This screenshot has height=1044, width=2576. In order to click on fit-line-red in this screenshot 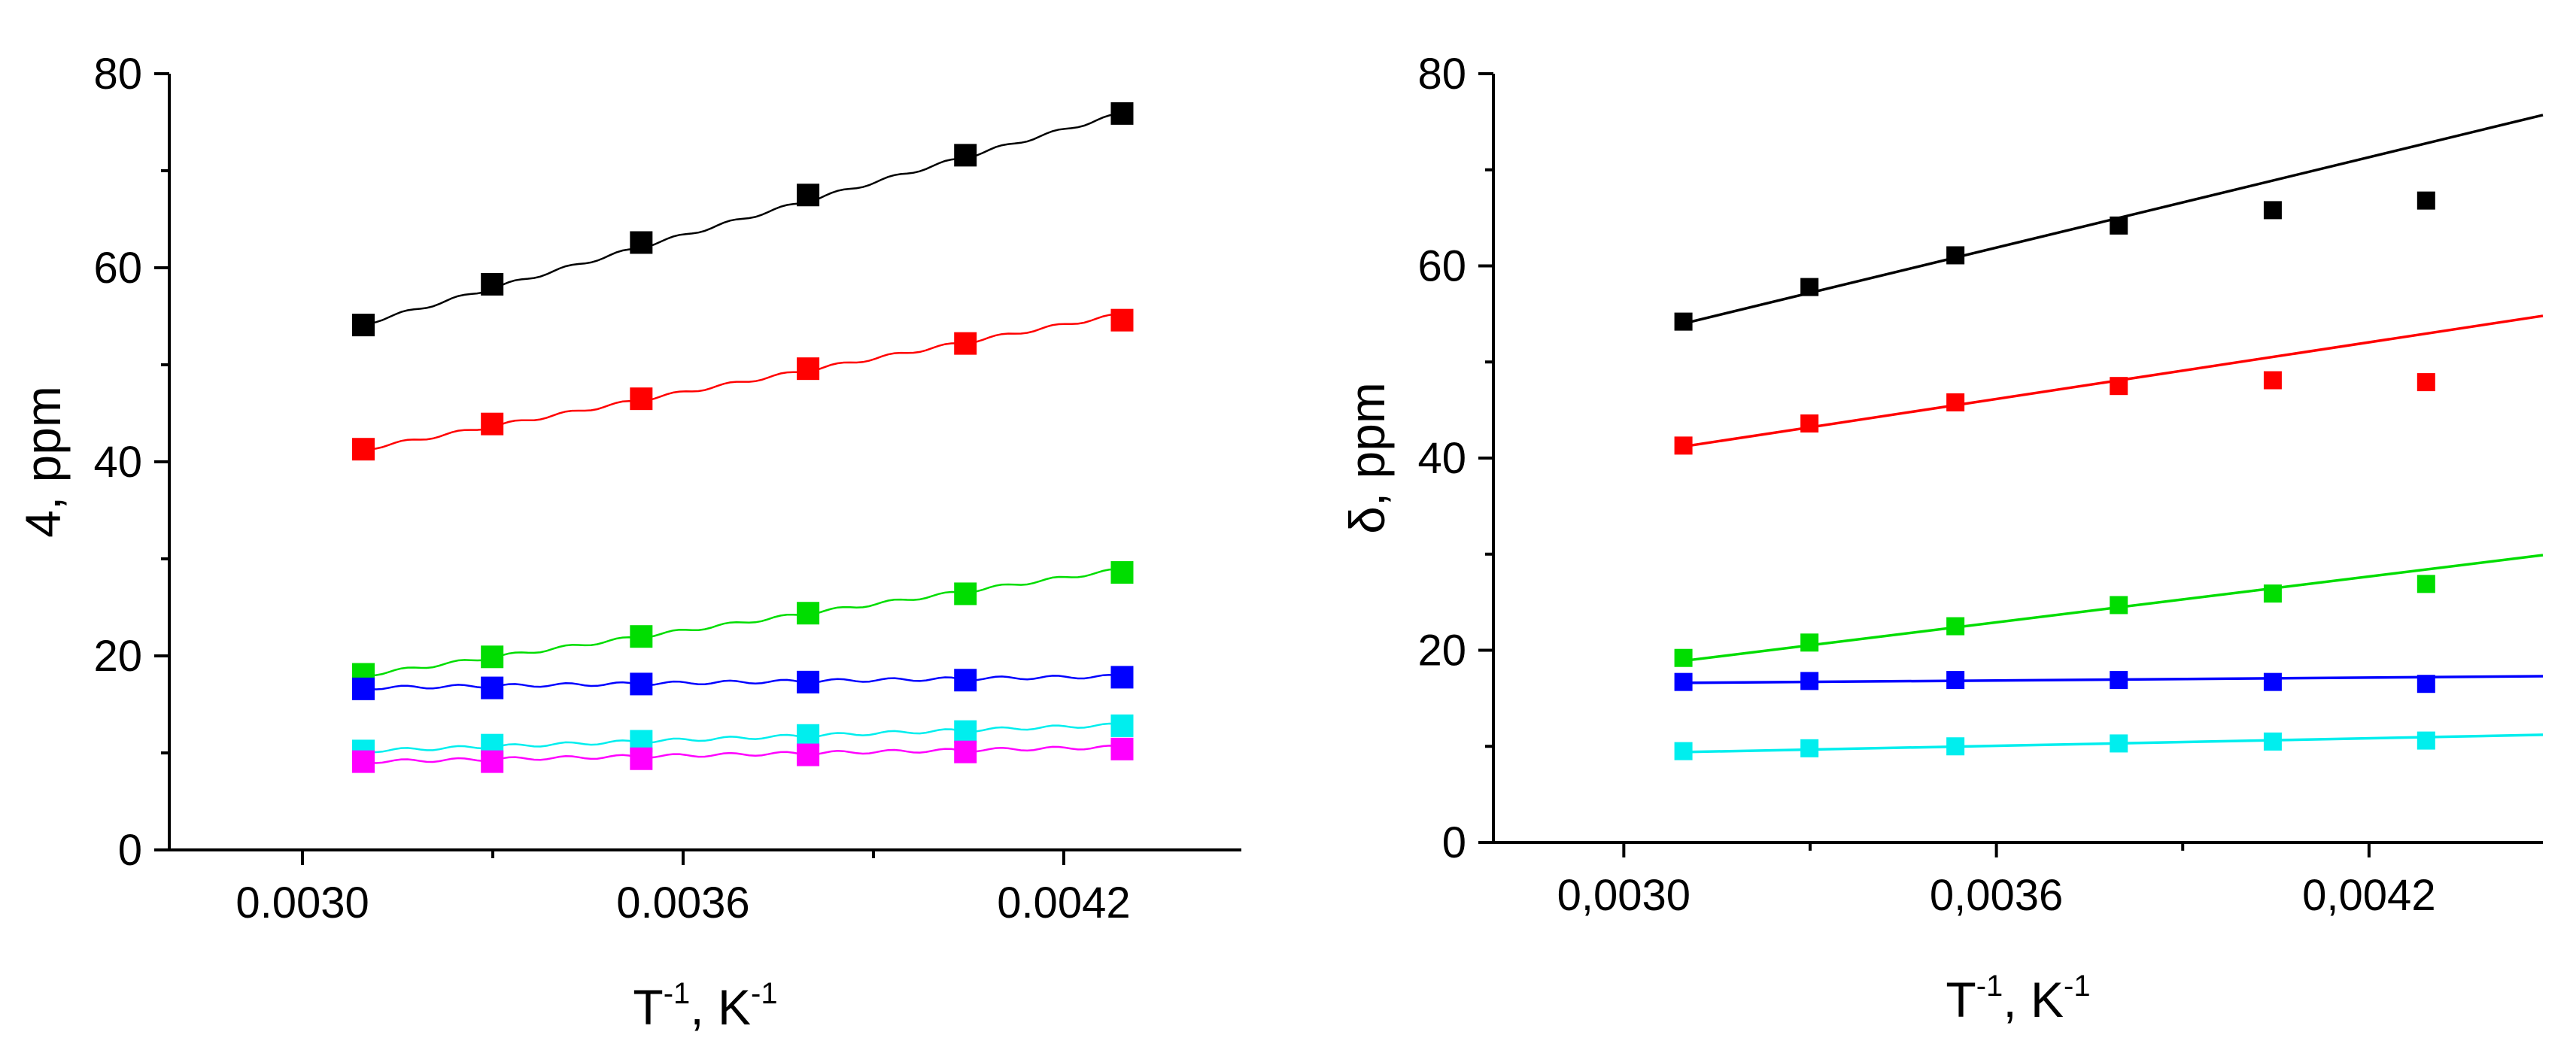, I will do `click(742, 382)`.